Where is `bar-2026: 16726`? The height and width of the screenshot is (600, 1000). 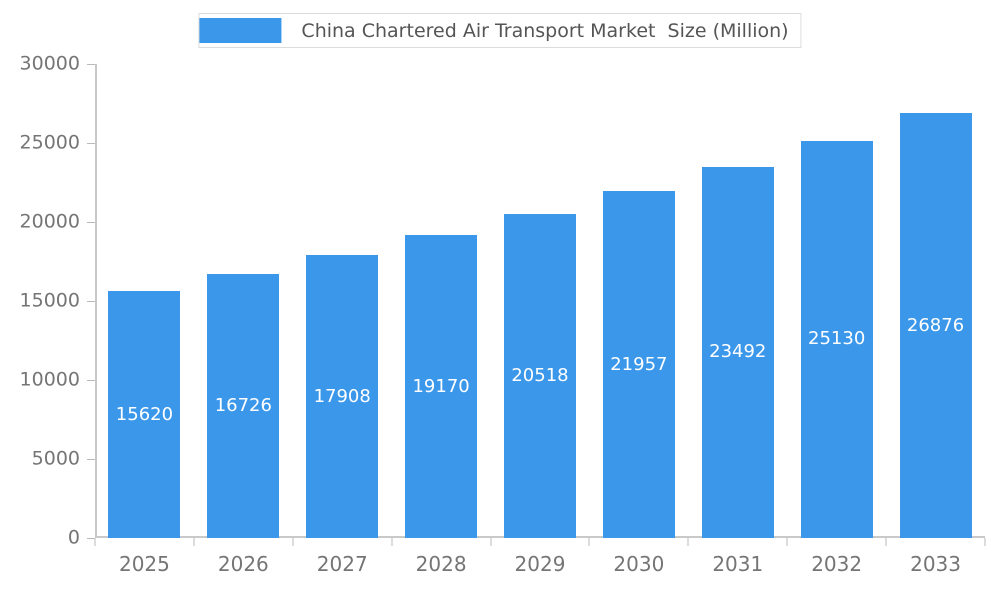
bar-2026: 16726 is located at coordinates (243, 405).